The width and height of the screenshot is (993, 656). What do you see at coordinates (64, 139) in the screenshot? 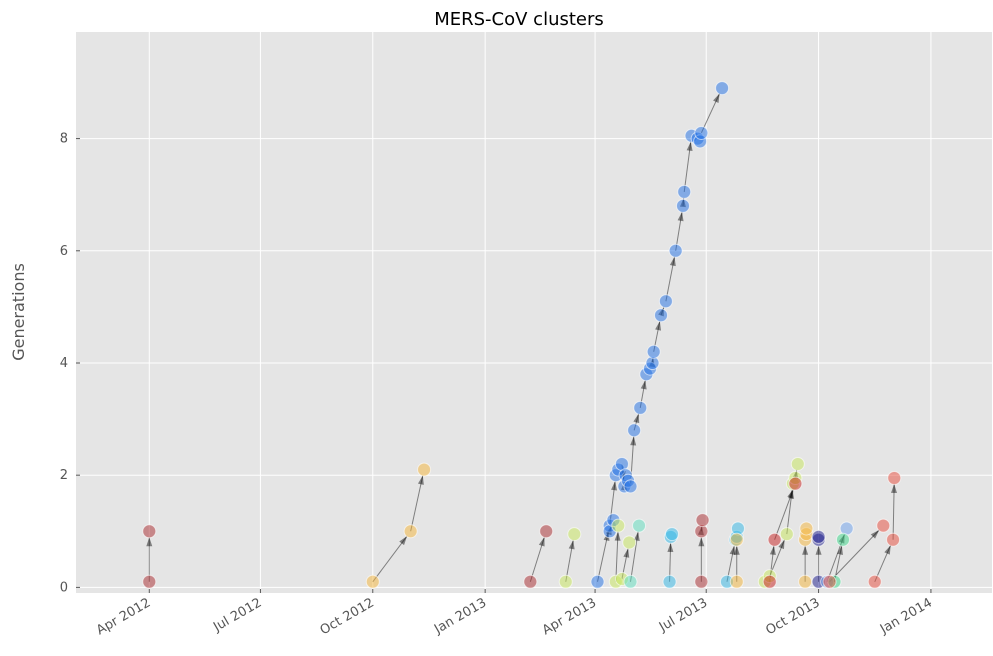
I see `y-tick-label: 8` at bounding box center [64, 139].